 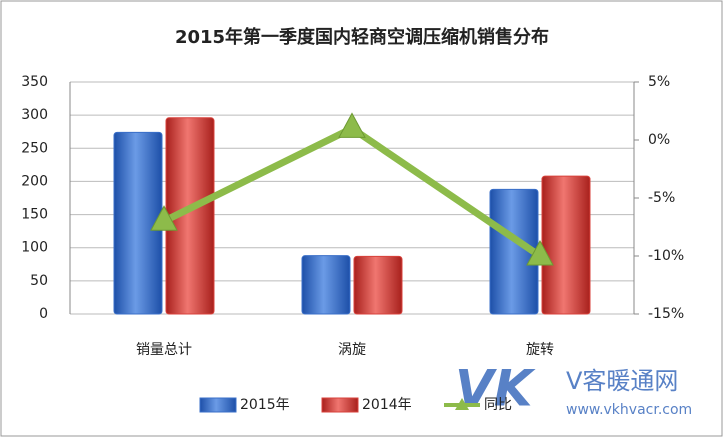 What do you see at coordinates (352, 350) in the screenshot?
I see `x-tick-label: 涡旋` at bounding box center [352, 350].